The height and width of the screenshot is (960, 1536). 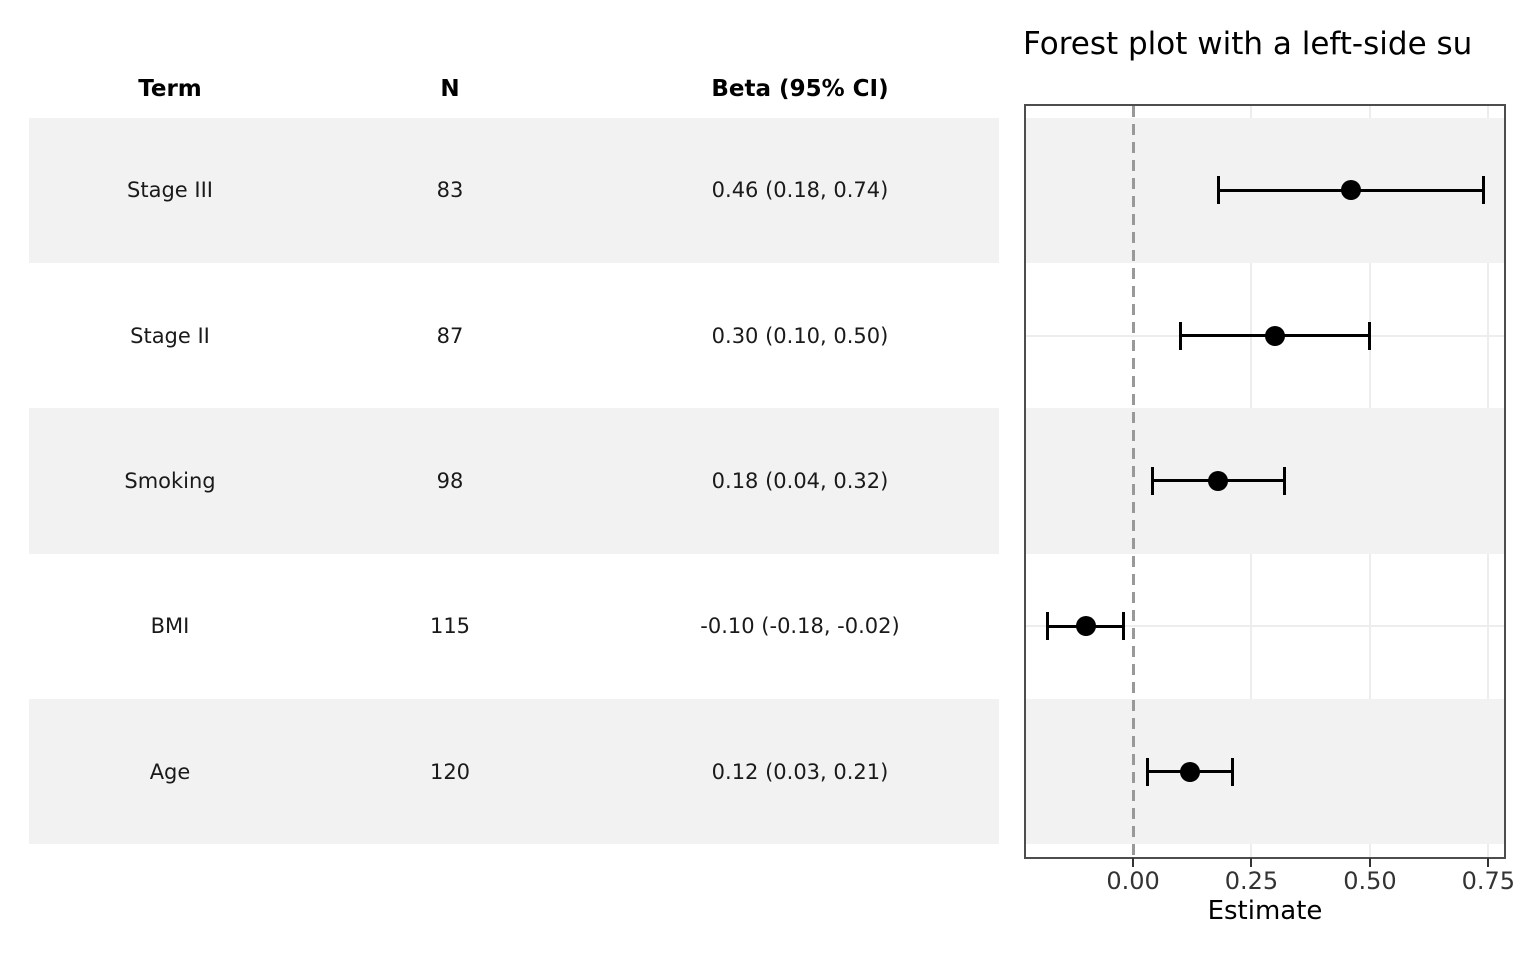 I want to click on cell-n: 120, so click(x=450, y=771).